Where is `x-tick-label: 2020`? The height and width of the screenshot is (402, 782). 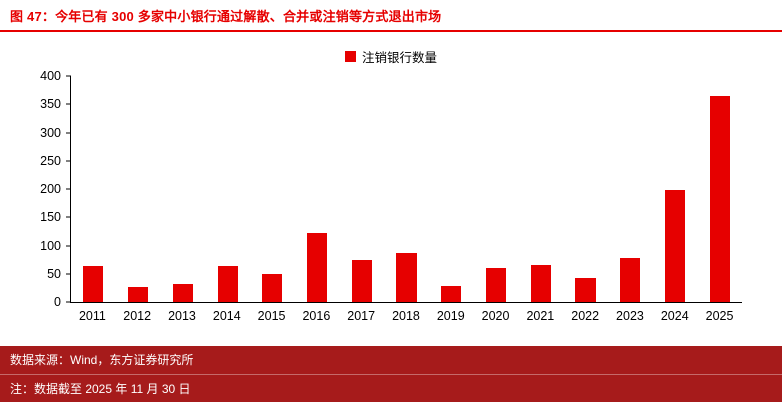
x-tick-label: 2020 is located at coordinates (495, 316).